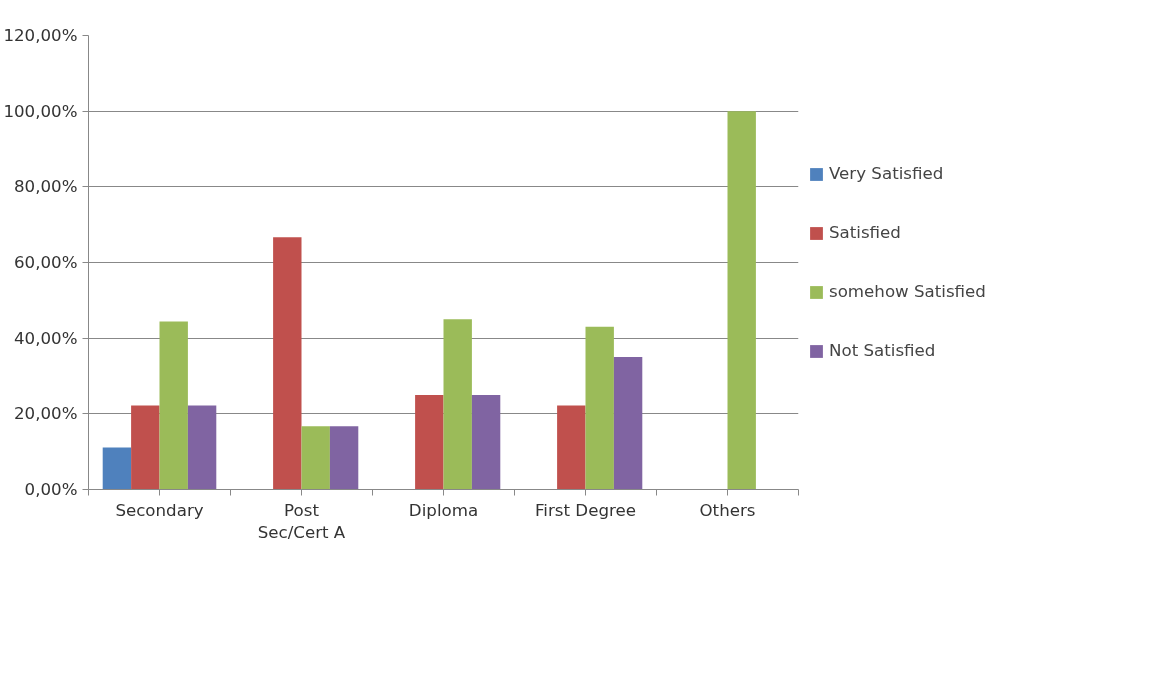 The image size is (1164, 677). I want to click on legend-label: Satisfied, so click(865, 232).